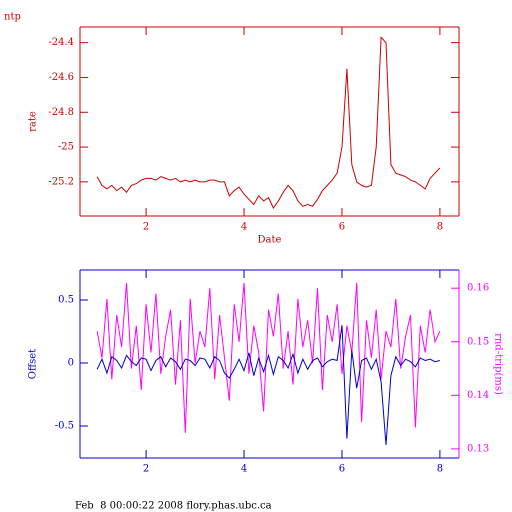  What do you see at coordinates (270, 240) in the screenshot?
I see `x-axis-label: Date` at bounding box center [270, 240].